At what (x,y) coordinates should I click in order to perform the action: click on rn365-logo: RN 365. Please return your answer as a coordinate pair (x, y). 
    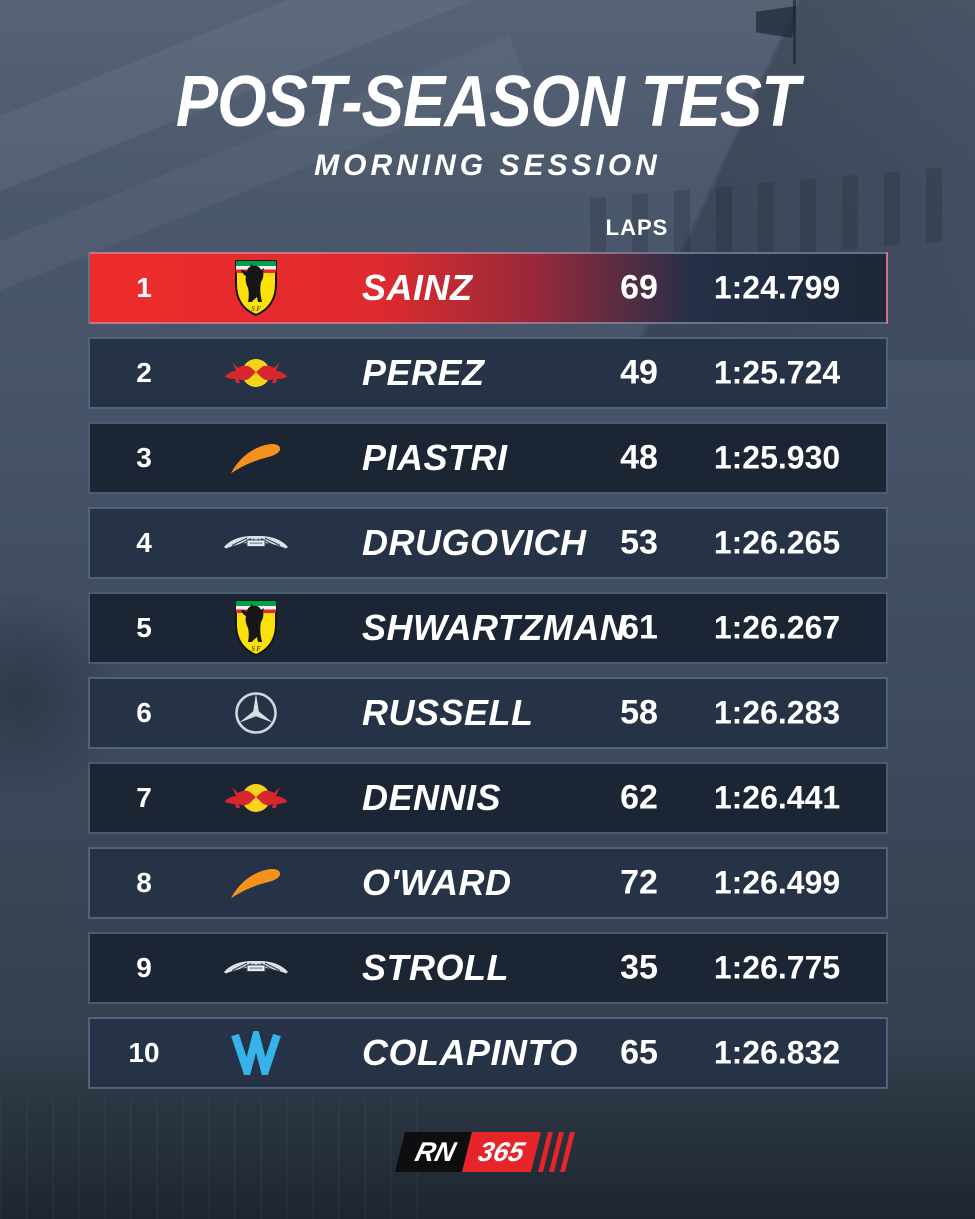
    Looking at the image, I should click on (487, 1152).